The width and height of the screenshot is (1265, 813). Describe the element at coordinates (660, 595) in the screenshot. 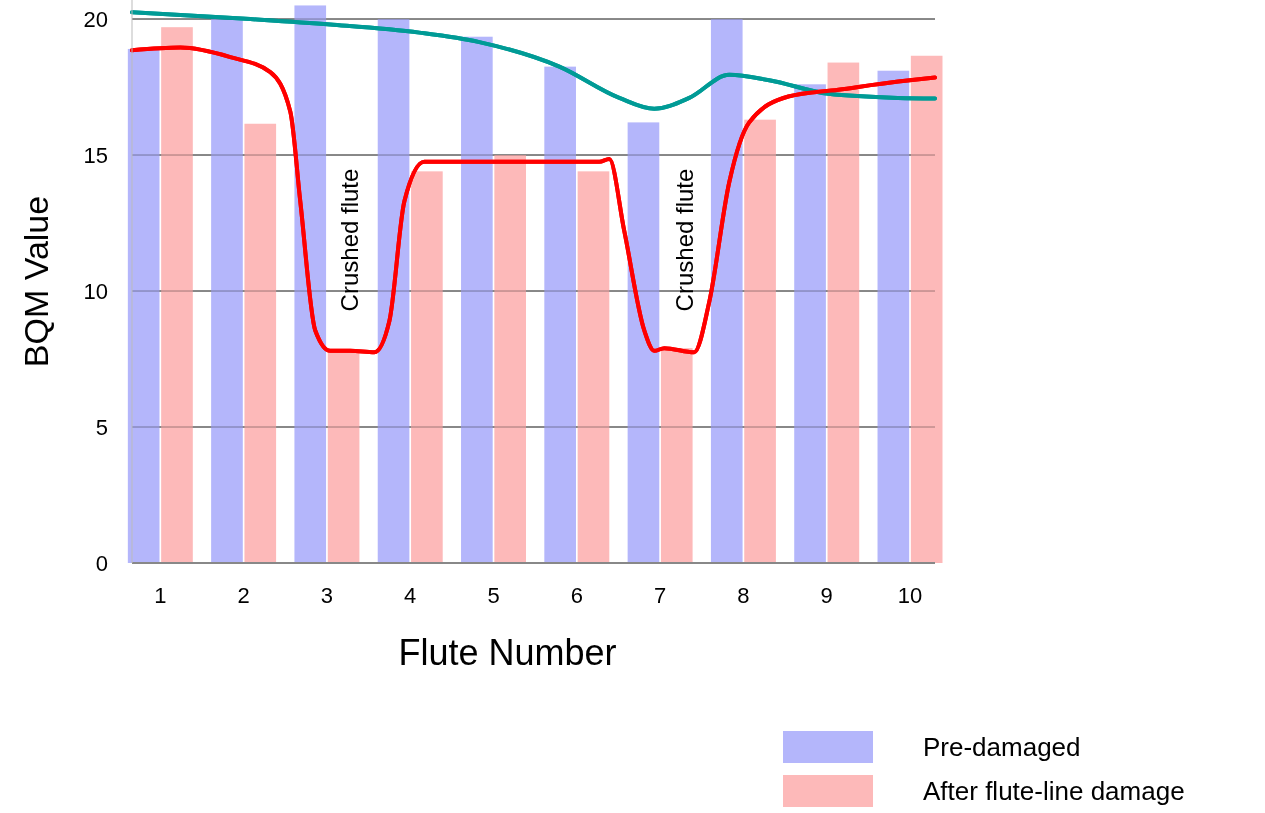

I see `x-tick-label: 7` at that location.